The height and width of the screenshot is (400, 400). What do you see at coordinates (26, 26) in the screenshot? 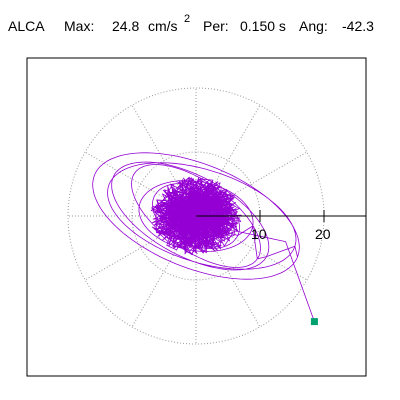
I see `station-label: ALCA` at bounding box center [26, 26].